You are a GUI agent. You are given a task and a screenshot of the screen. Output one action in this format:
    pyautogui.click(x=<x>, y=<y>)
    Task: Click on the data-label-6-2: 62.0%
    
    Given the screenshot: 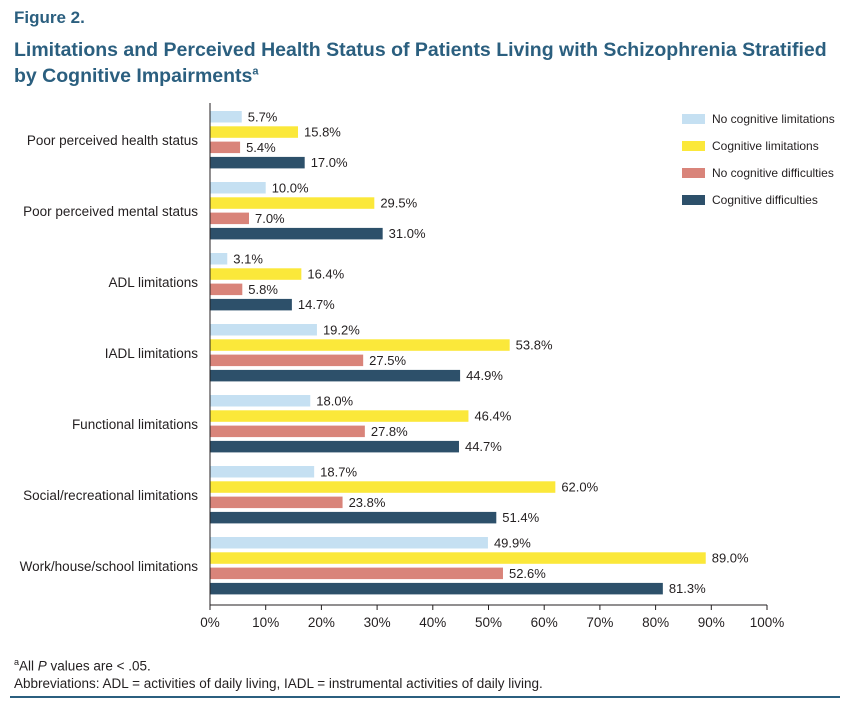 What is the action you would take?
    pyautogui.click(x=579, y=487)
    